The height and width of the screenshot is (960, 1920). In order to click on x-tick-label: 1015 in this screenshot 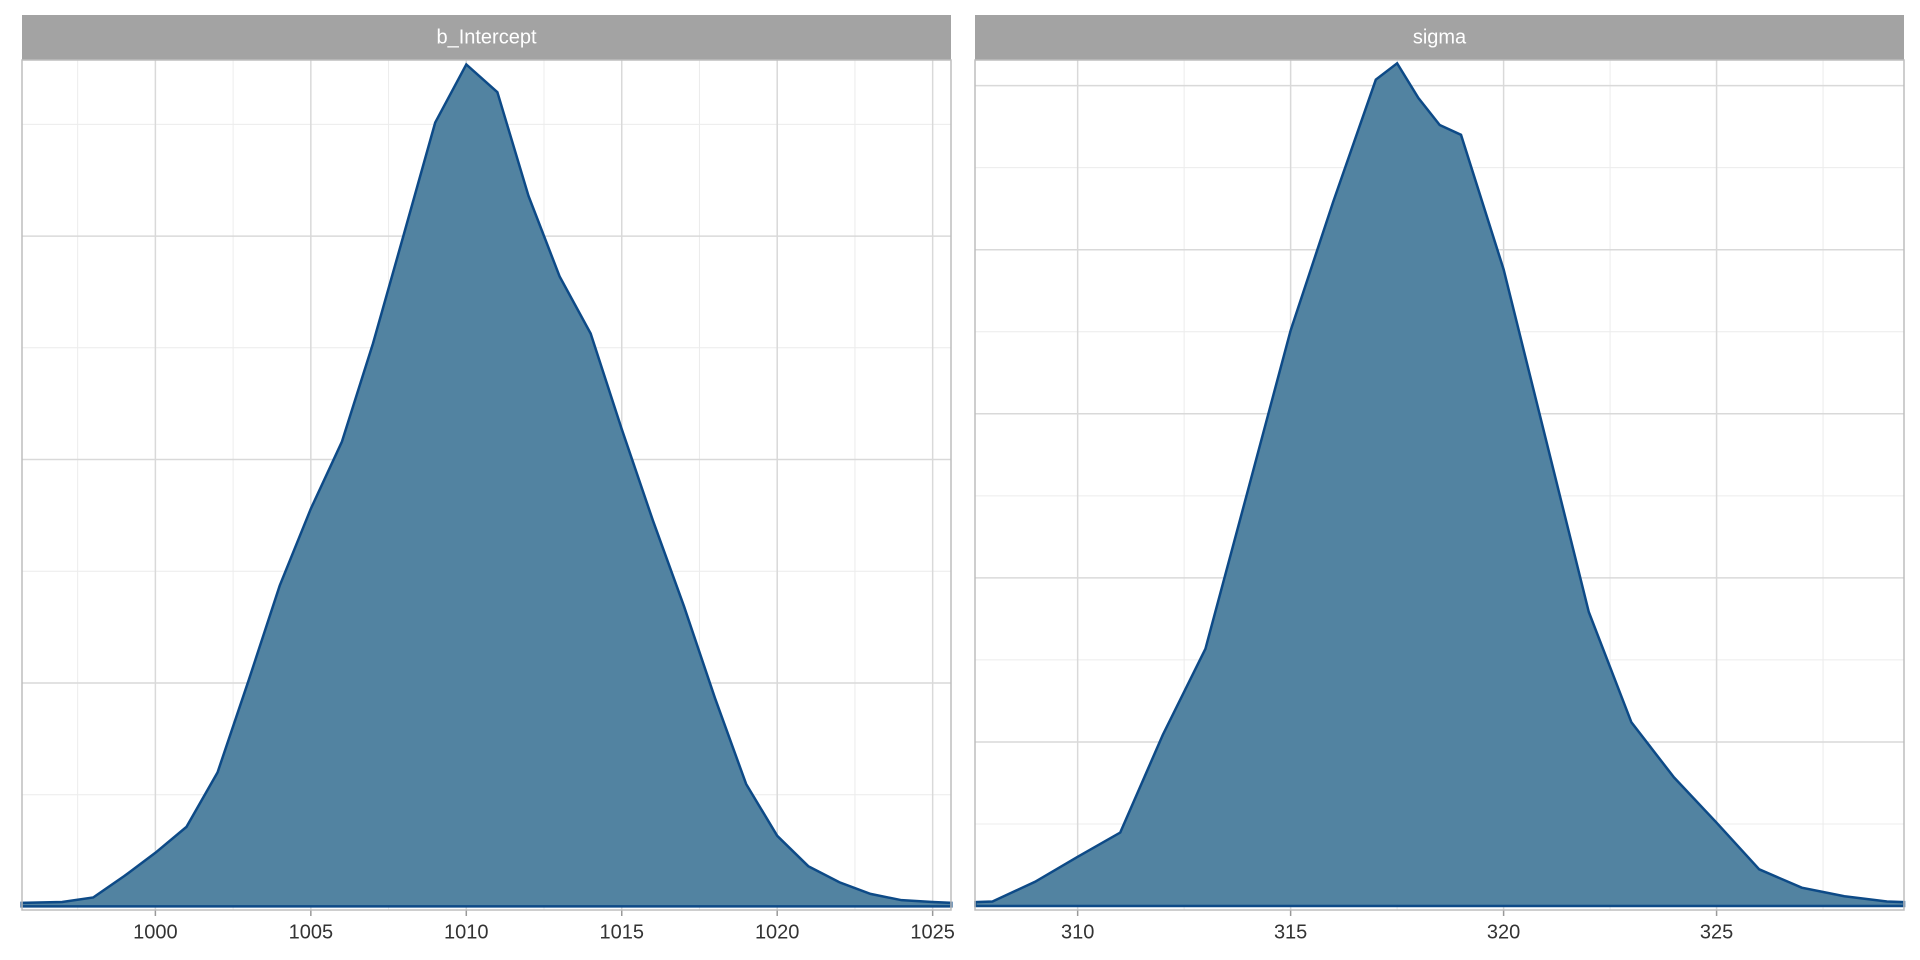, I will do `click(621, 932)`.